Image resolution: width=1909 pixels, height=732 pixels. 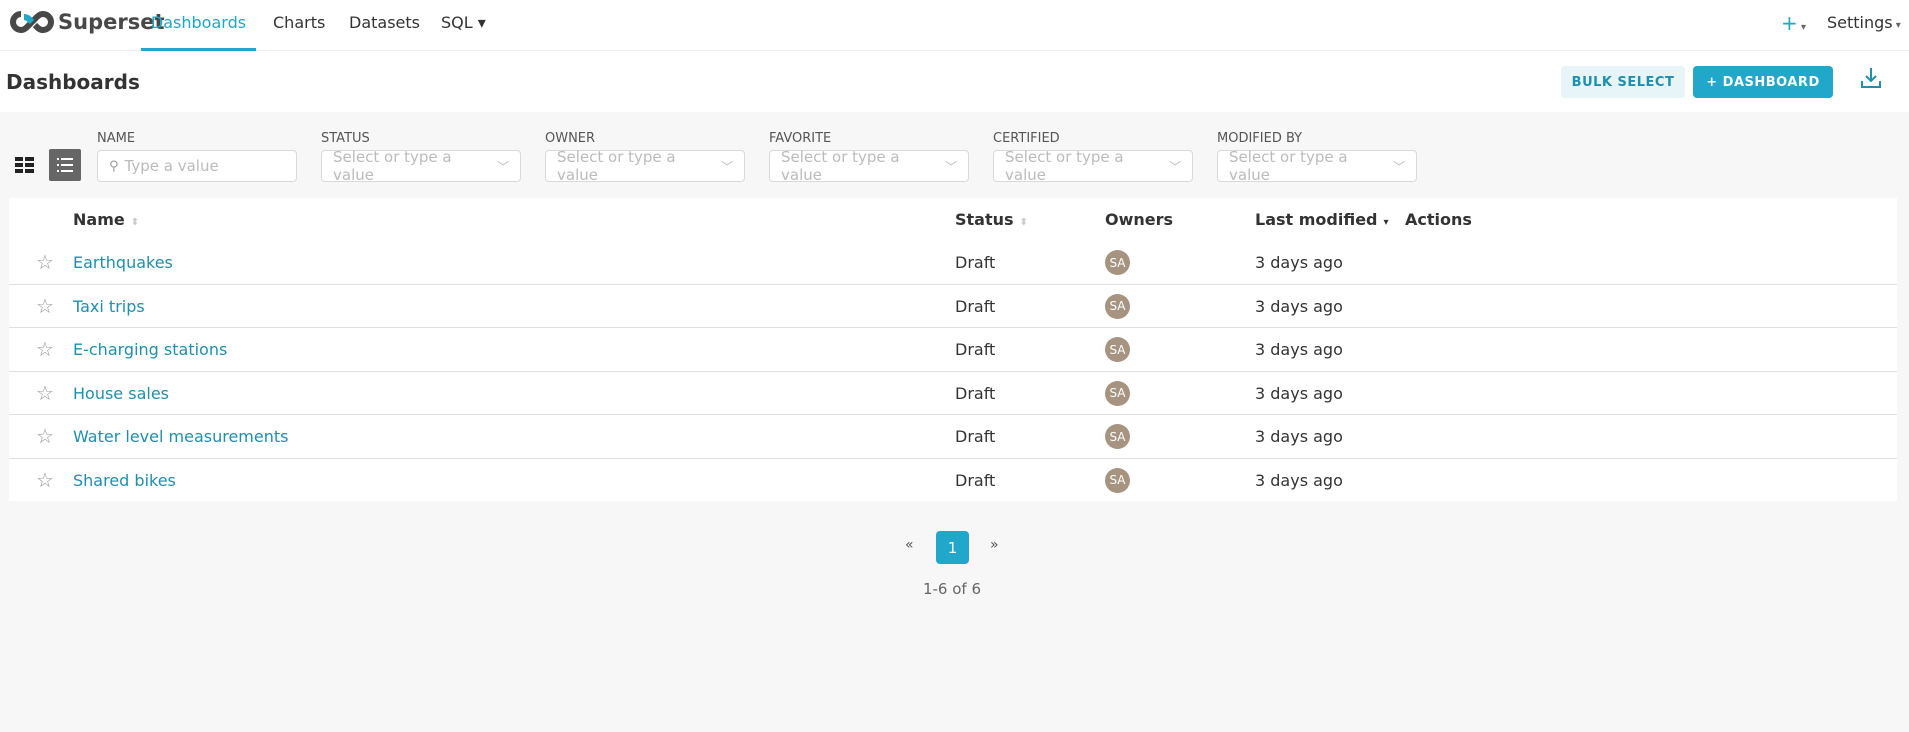 What do you see at coordinates (24, 165) in the screenshot?
I see `card-view-icon` at bounding box center [24, 165].